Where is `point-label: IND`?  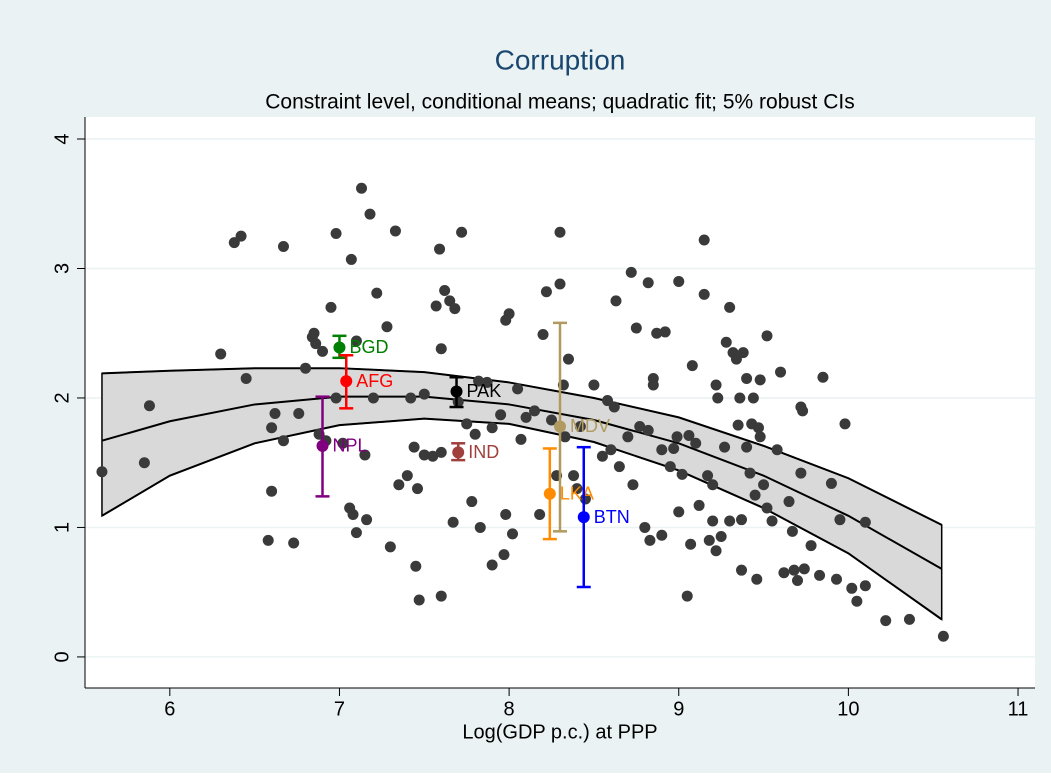 point-label: IND is located at coordinates (483, 452).